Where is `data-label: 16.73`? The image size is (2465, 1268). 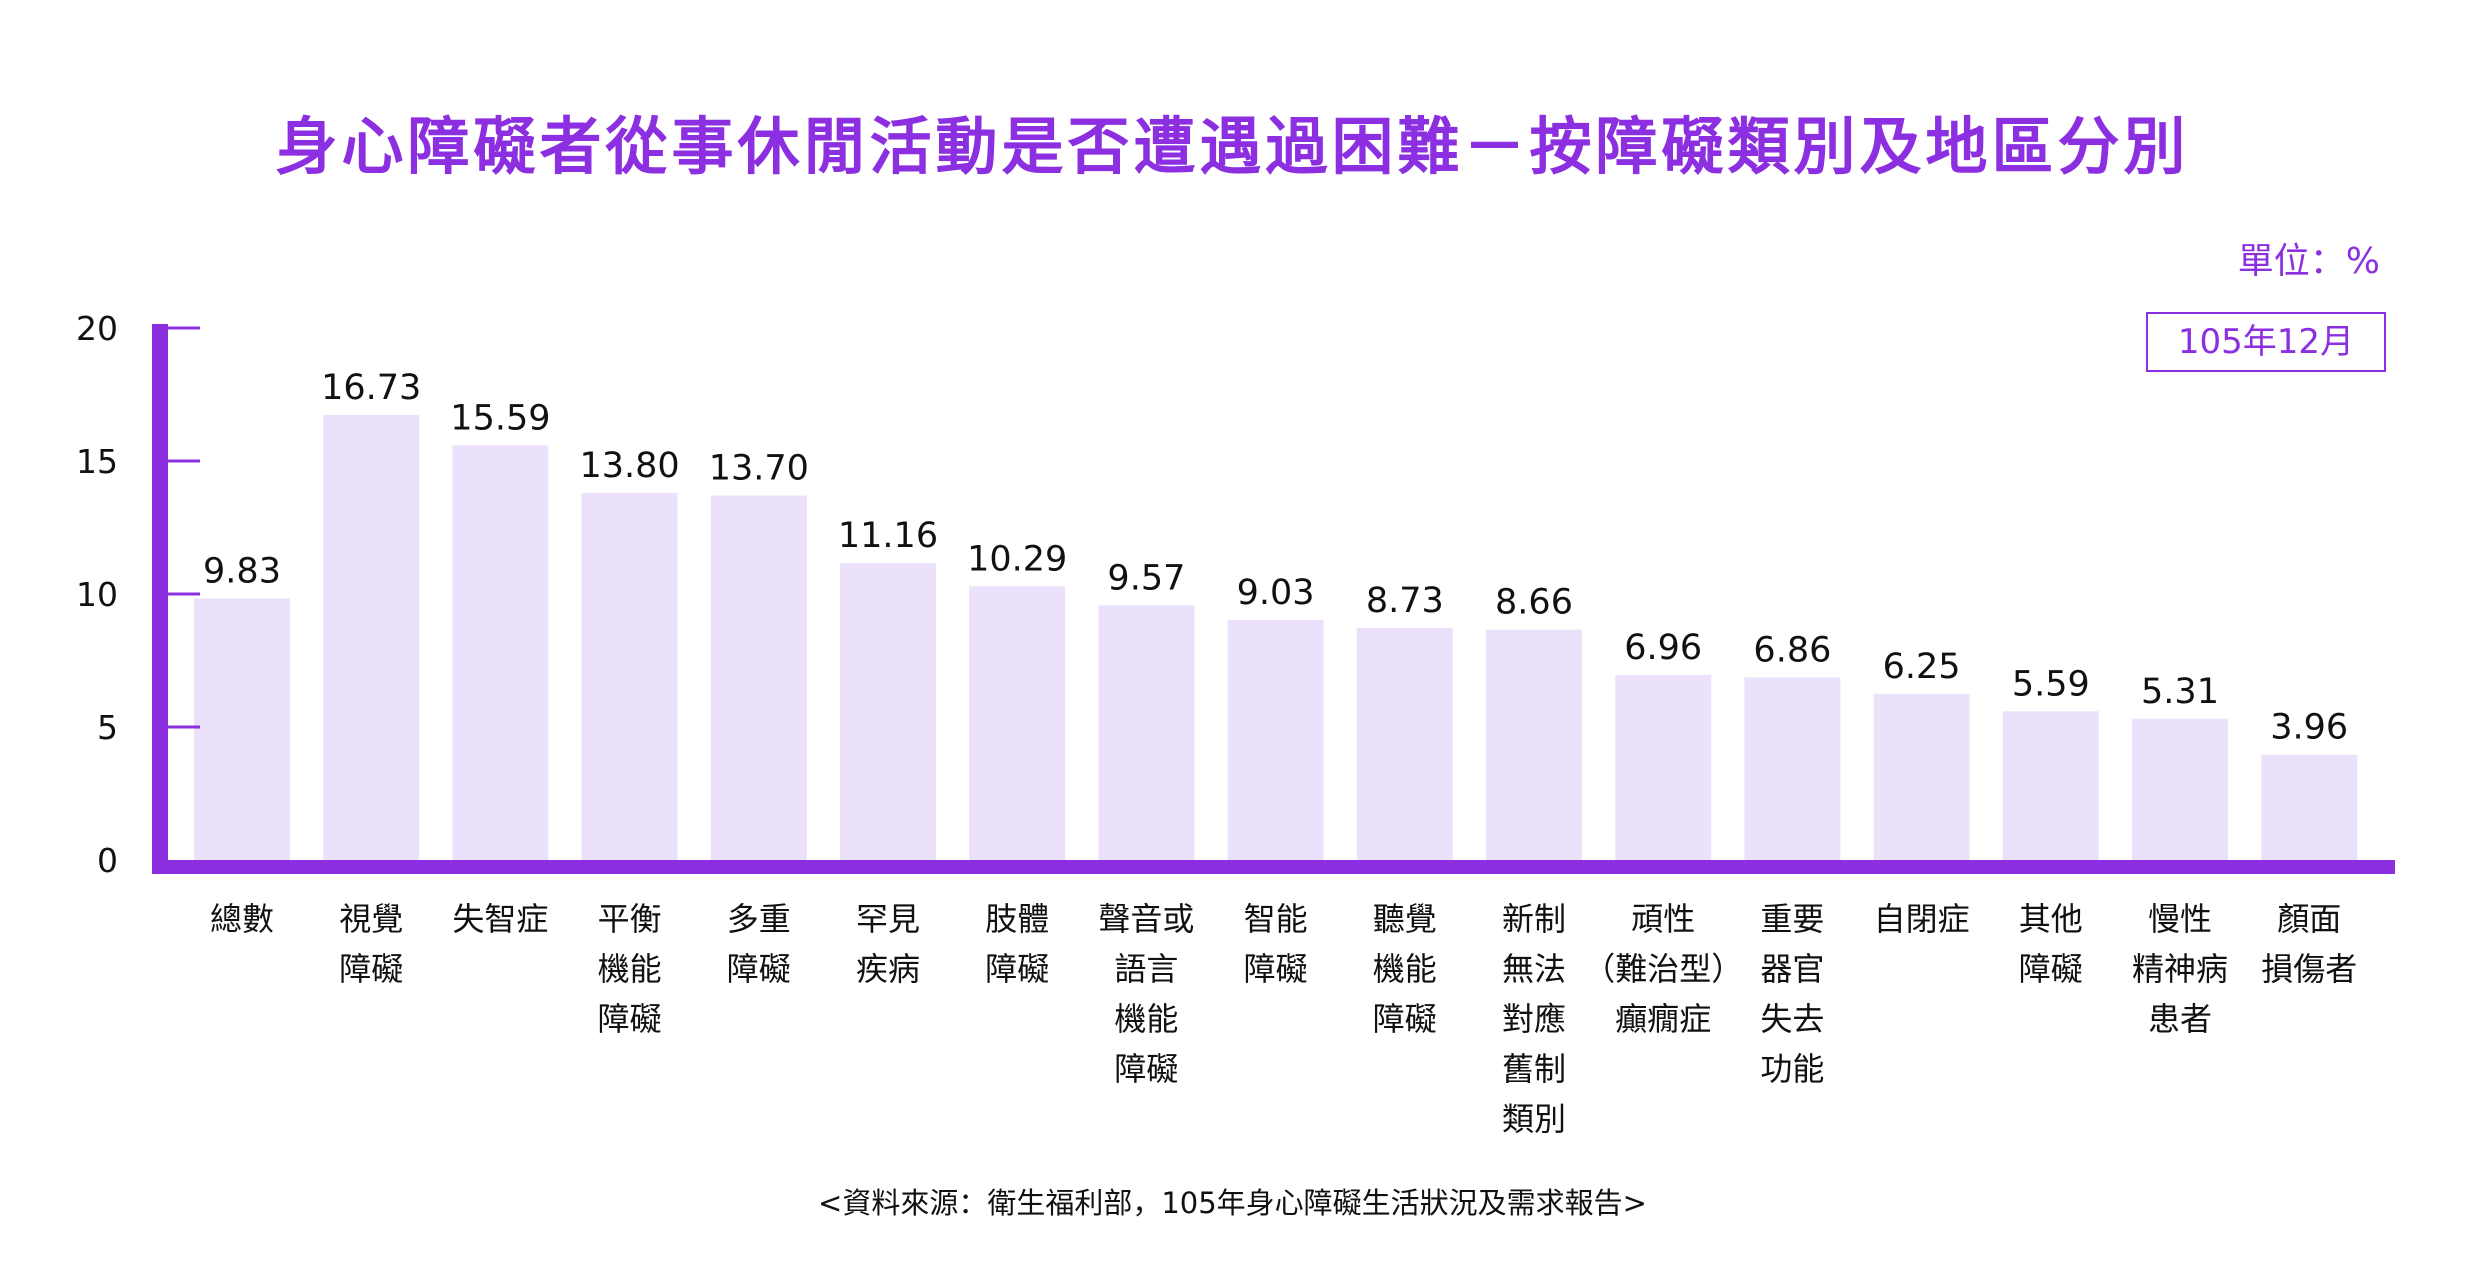
data-label: 16.73 is located at coordinates (371, 388).